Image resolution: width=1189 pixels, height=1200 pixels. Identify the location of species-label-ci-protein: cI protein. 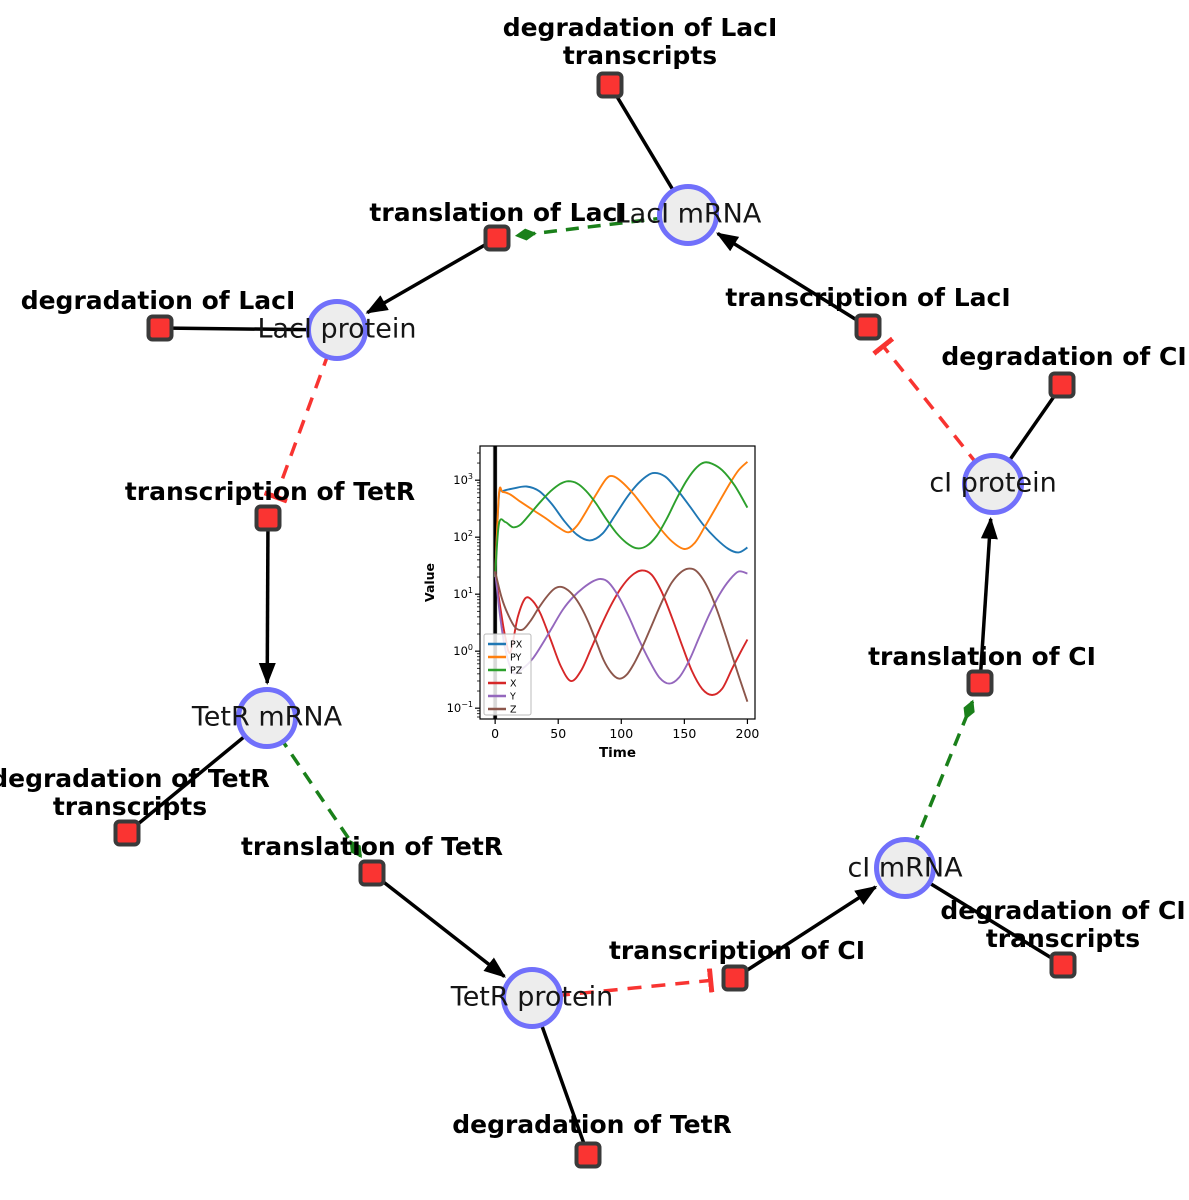
(993, 483).